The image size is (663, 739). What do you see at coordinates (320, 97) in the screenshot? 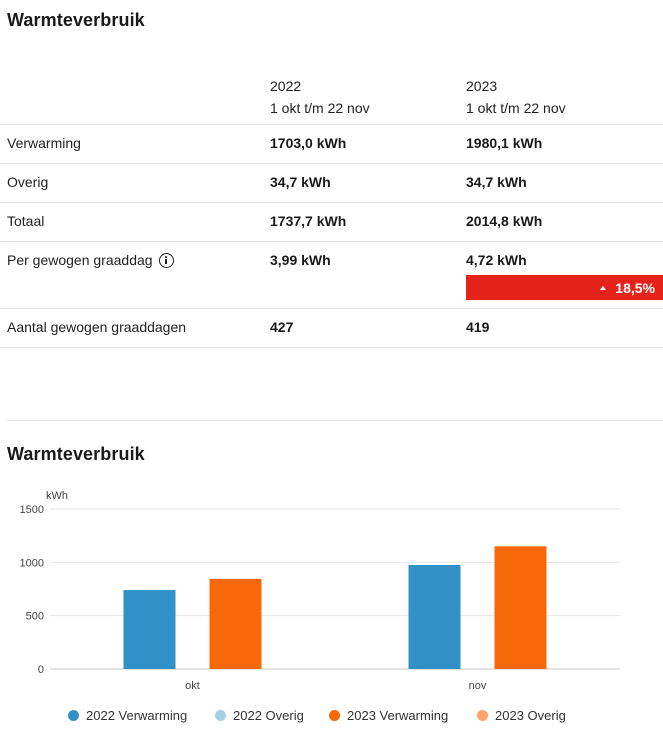
I see `column-2022: 2022 1 okt t/m 22 nov` at bounding box center [320, 97].